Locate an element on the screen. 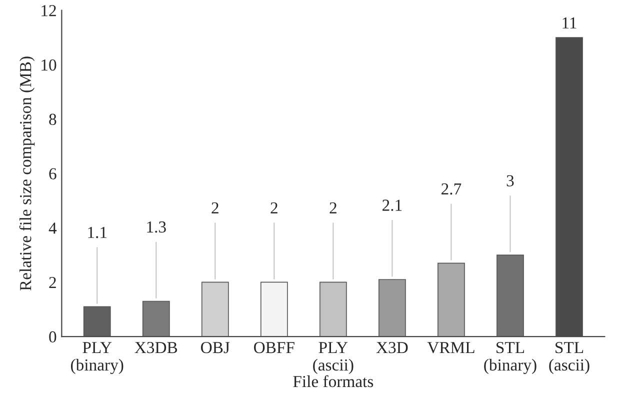  annotation: 1.1 is located at coordinates (97, 232).